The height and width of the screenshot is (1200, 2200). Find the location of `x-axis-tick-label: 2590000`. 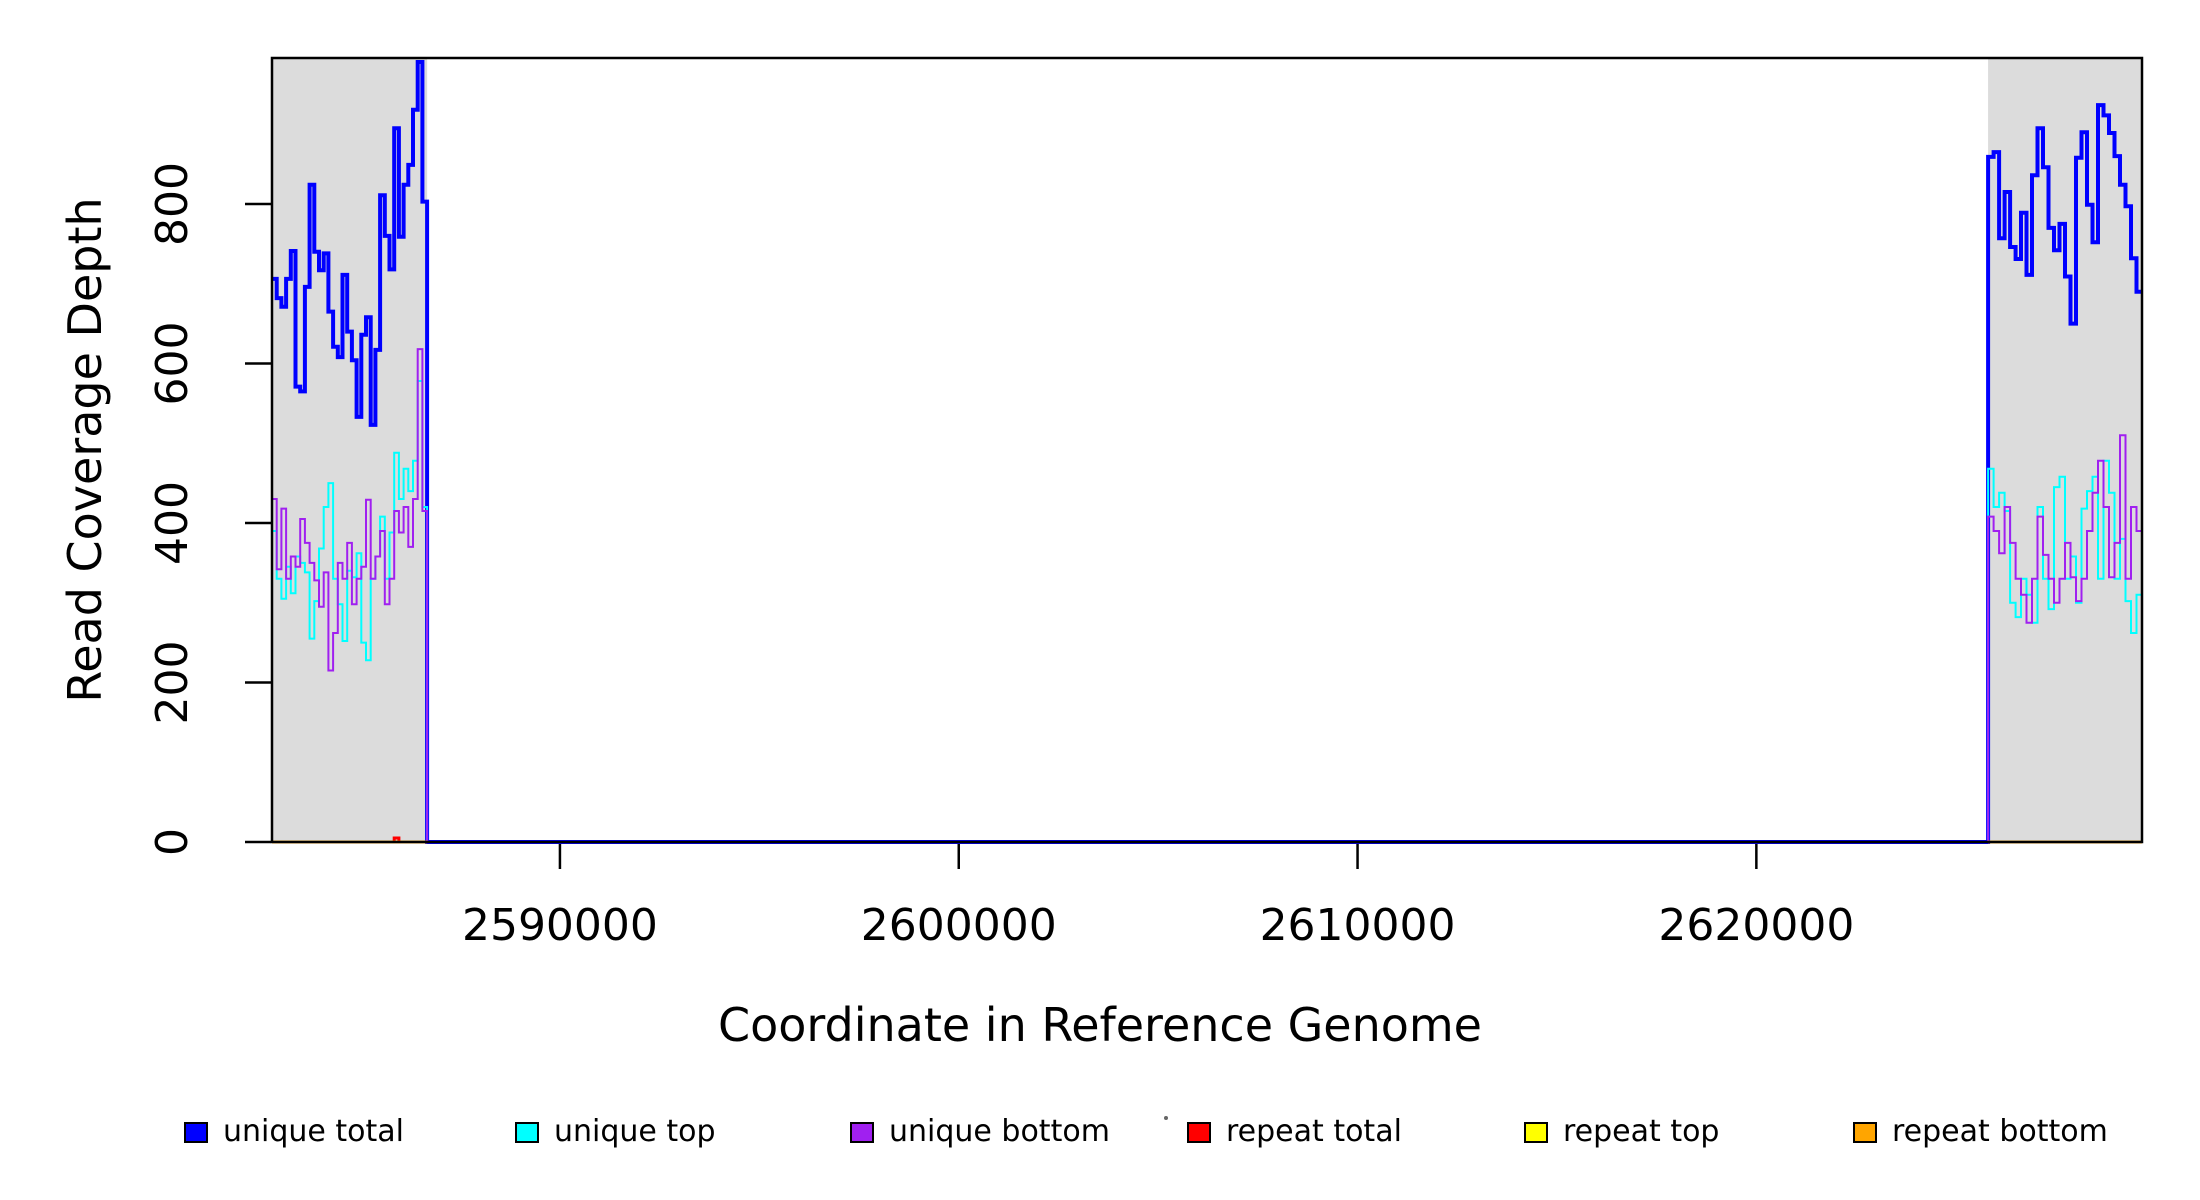

x-axis-tick-label: 2590000 is located at coordinates (560, 925).